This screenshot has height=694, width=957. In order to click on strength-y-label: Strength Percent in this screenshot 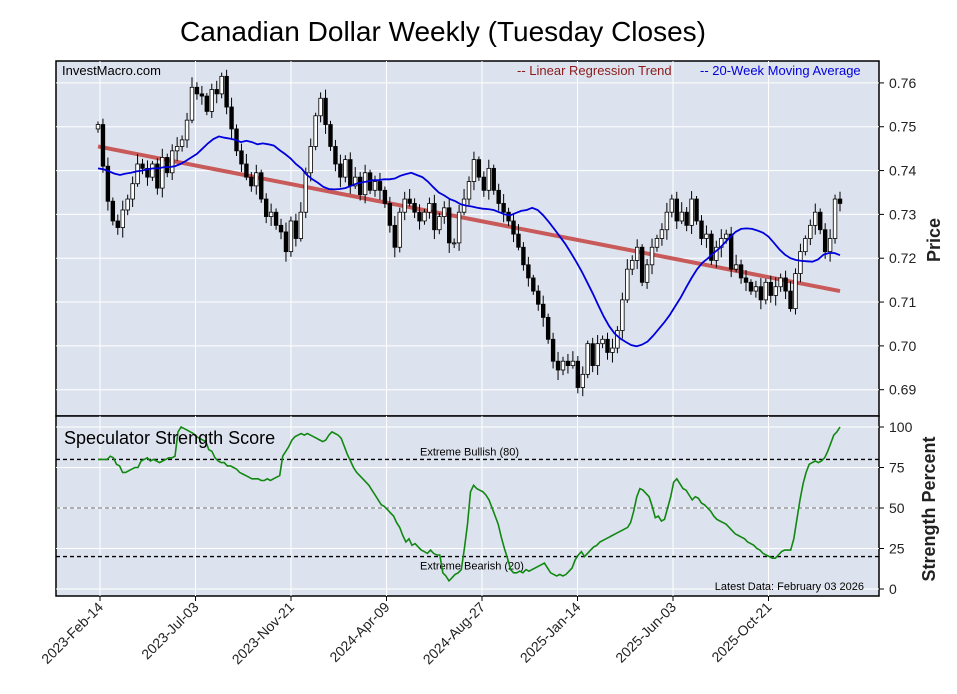, I will do `click(929, 508)`.